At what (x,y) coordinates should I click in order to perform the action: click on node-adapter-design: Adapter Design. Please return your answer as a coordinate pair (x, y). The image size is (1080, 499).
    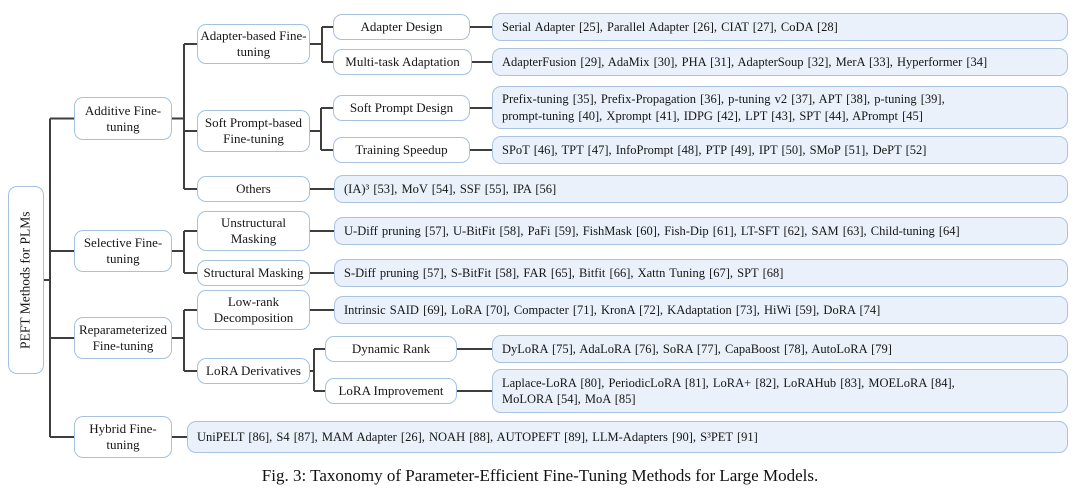
    Looking at the image, I should click on (401, 27).